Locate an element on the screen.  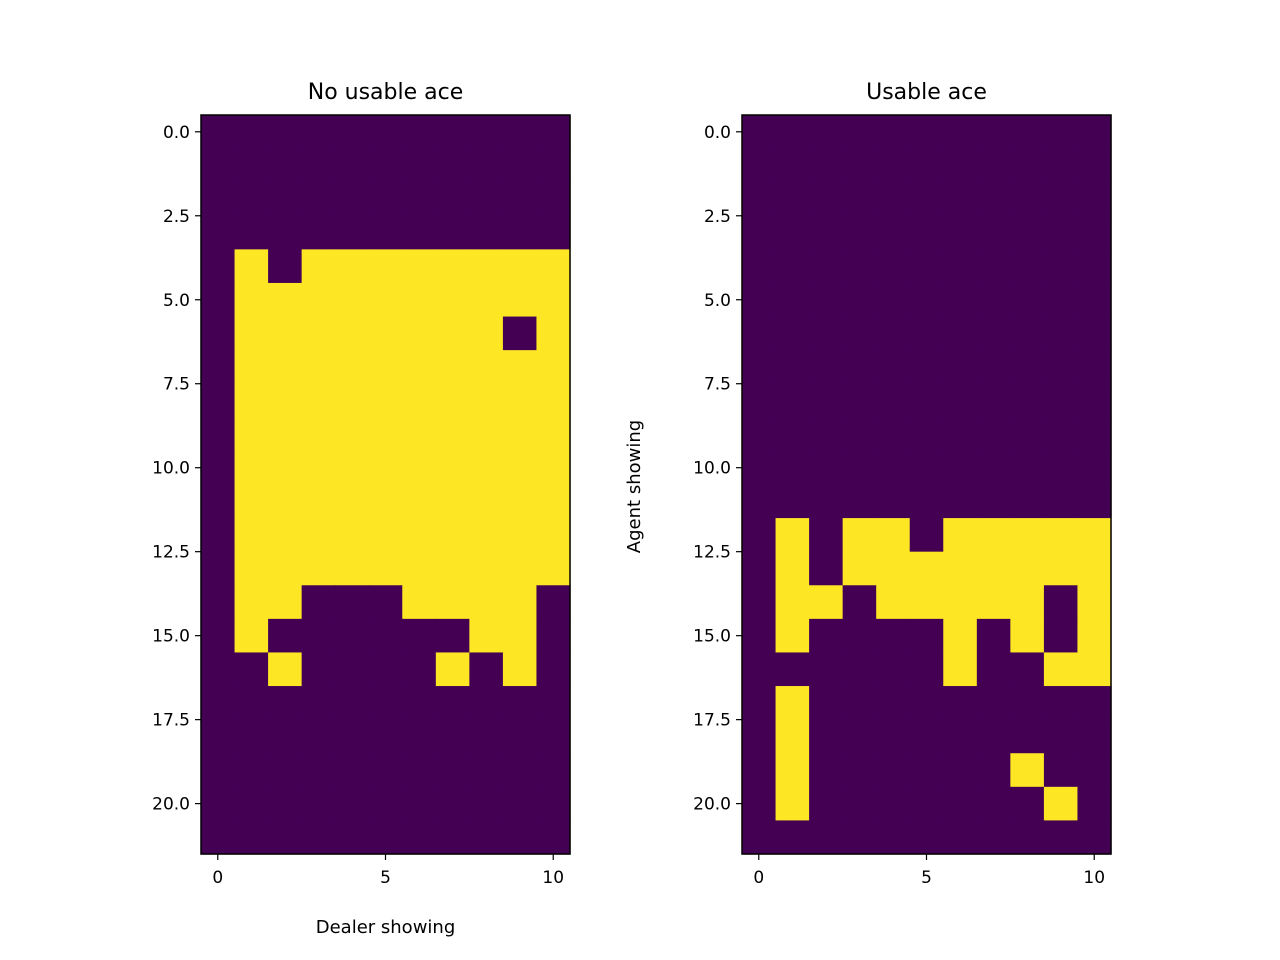
y-tick-label: 5.0 is located at coordinates (717, 301).